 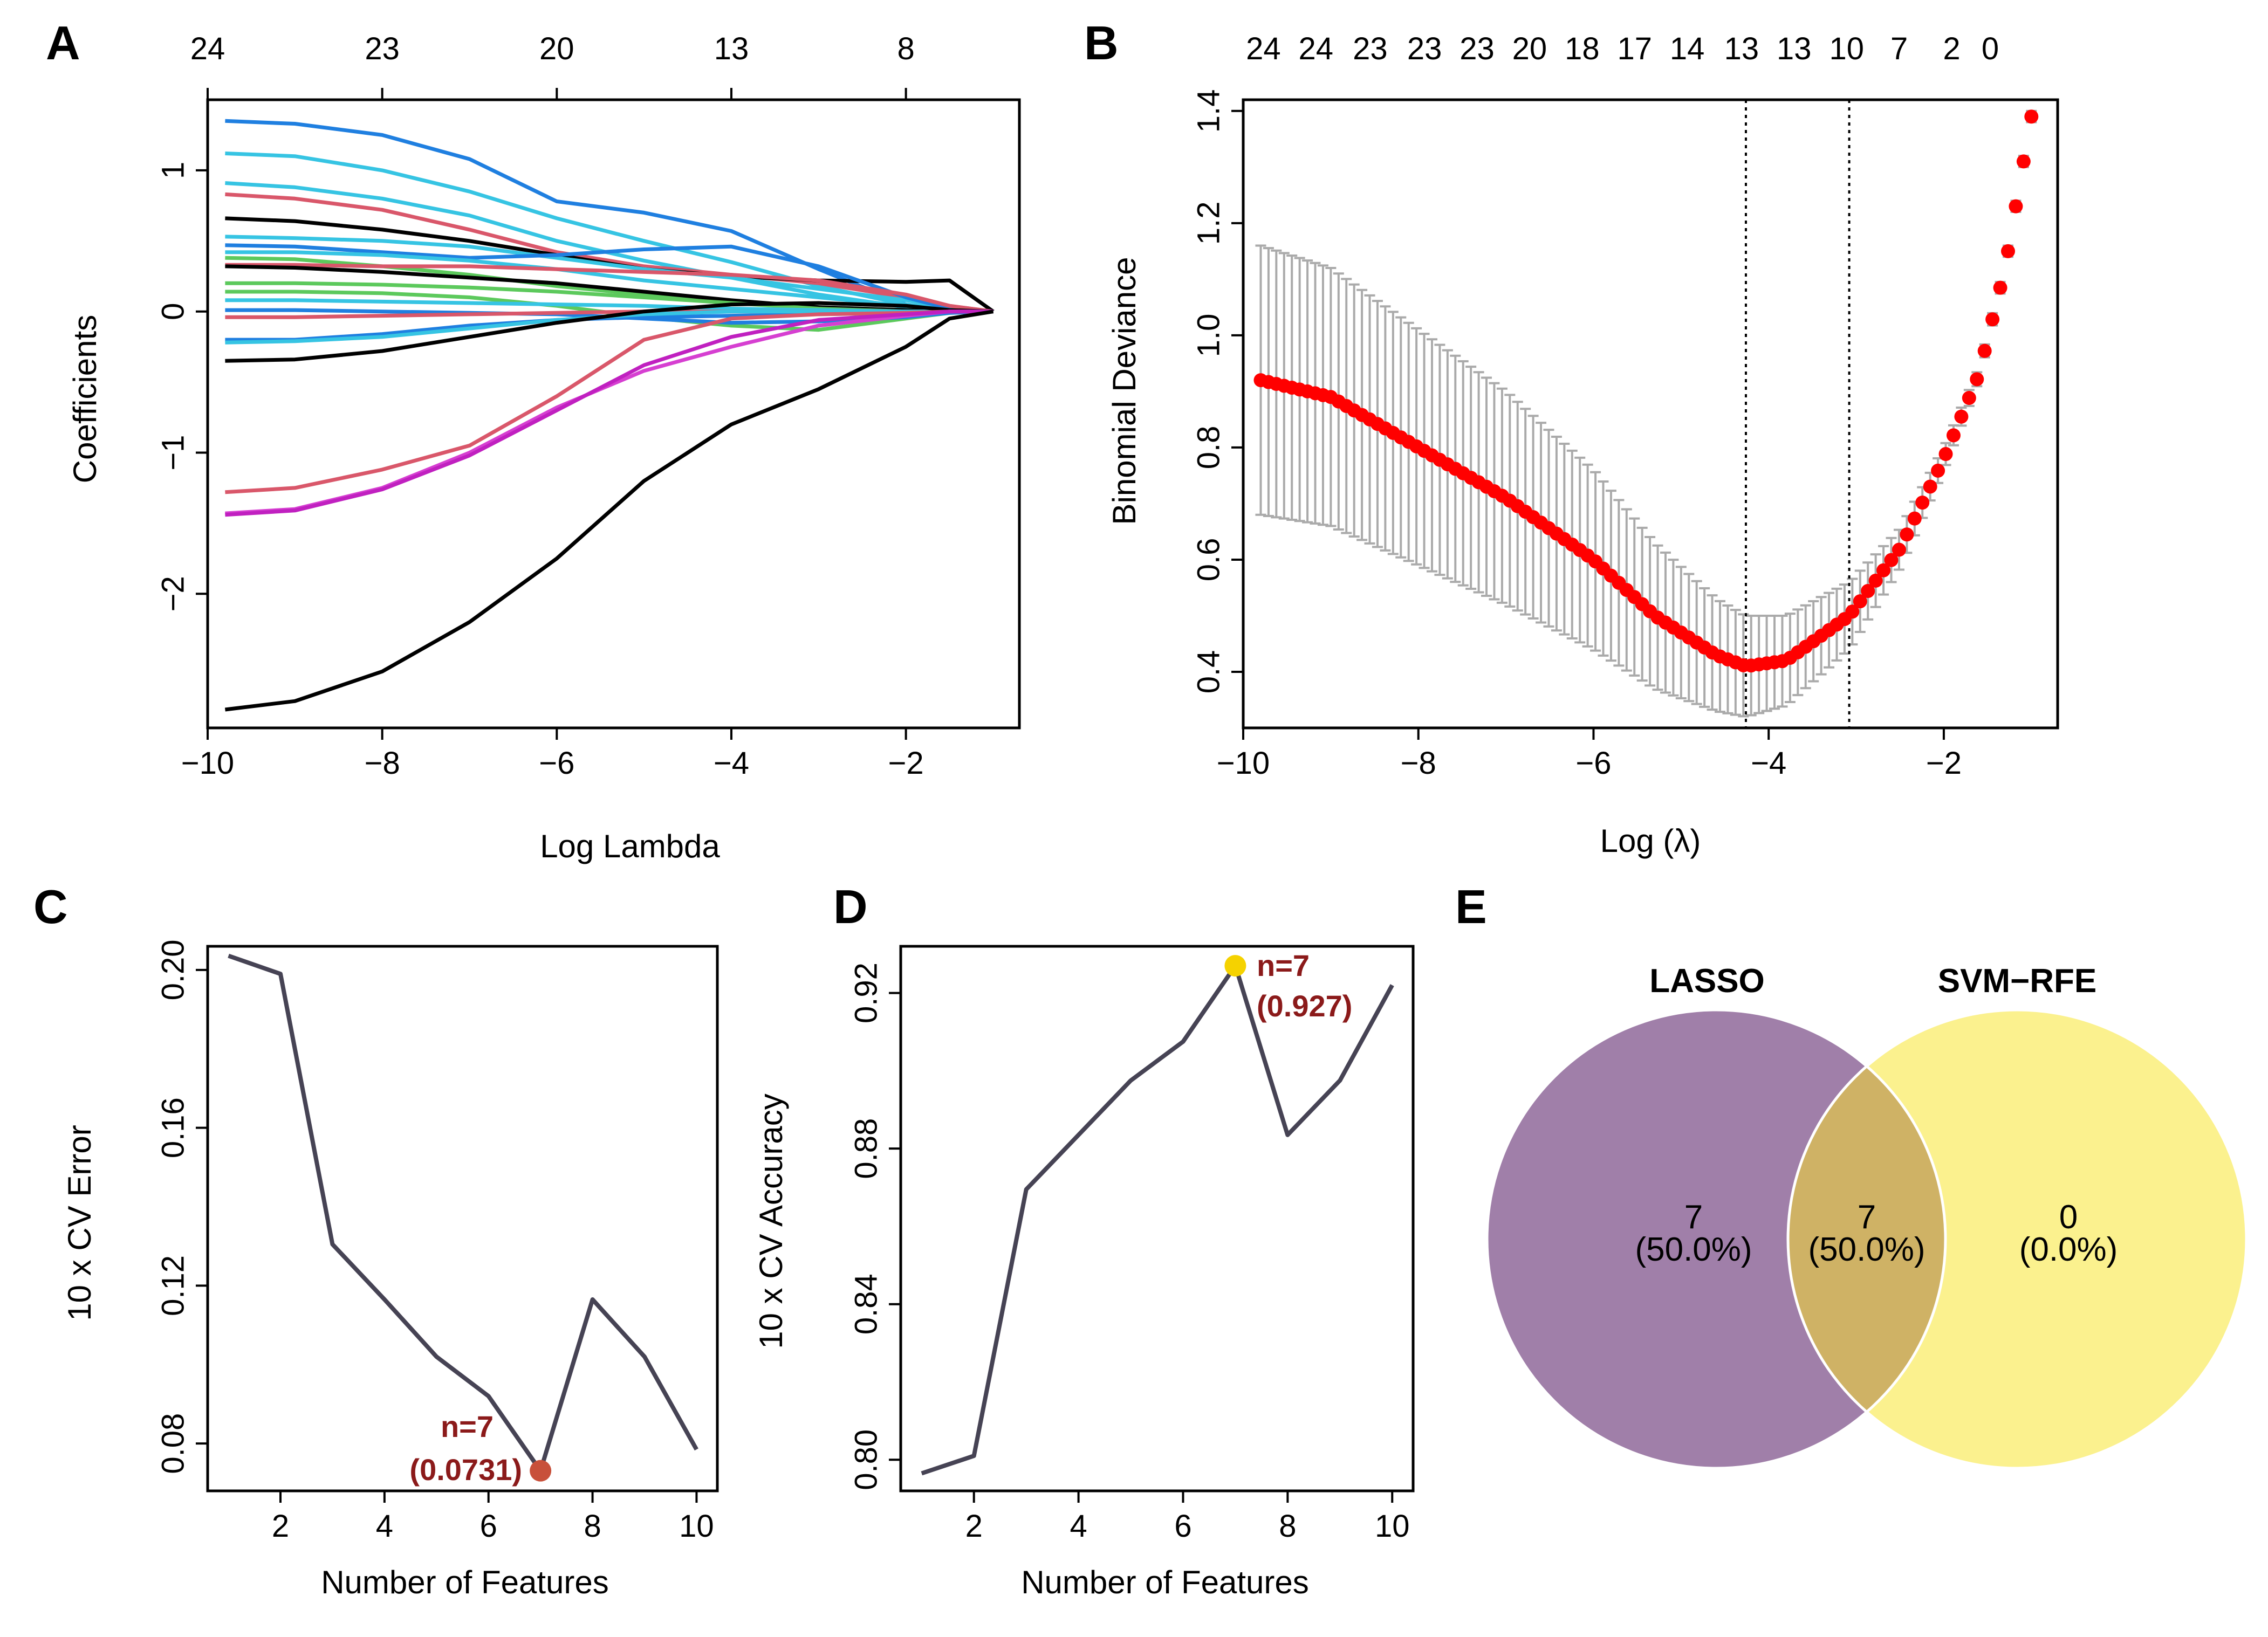 I want to click on top-axis-label: 8, so click(x=906, y=48).